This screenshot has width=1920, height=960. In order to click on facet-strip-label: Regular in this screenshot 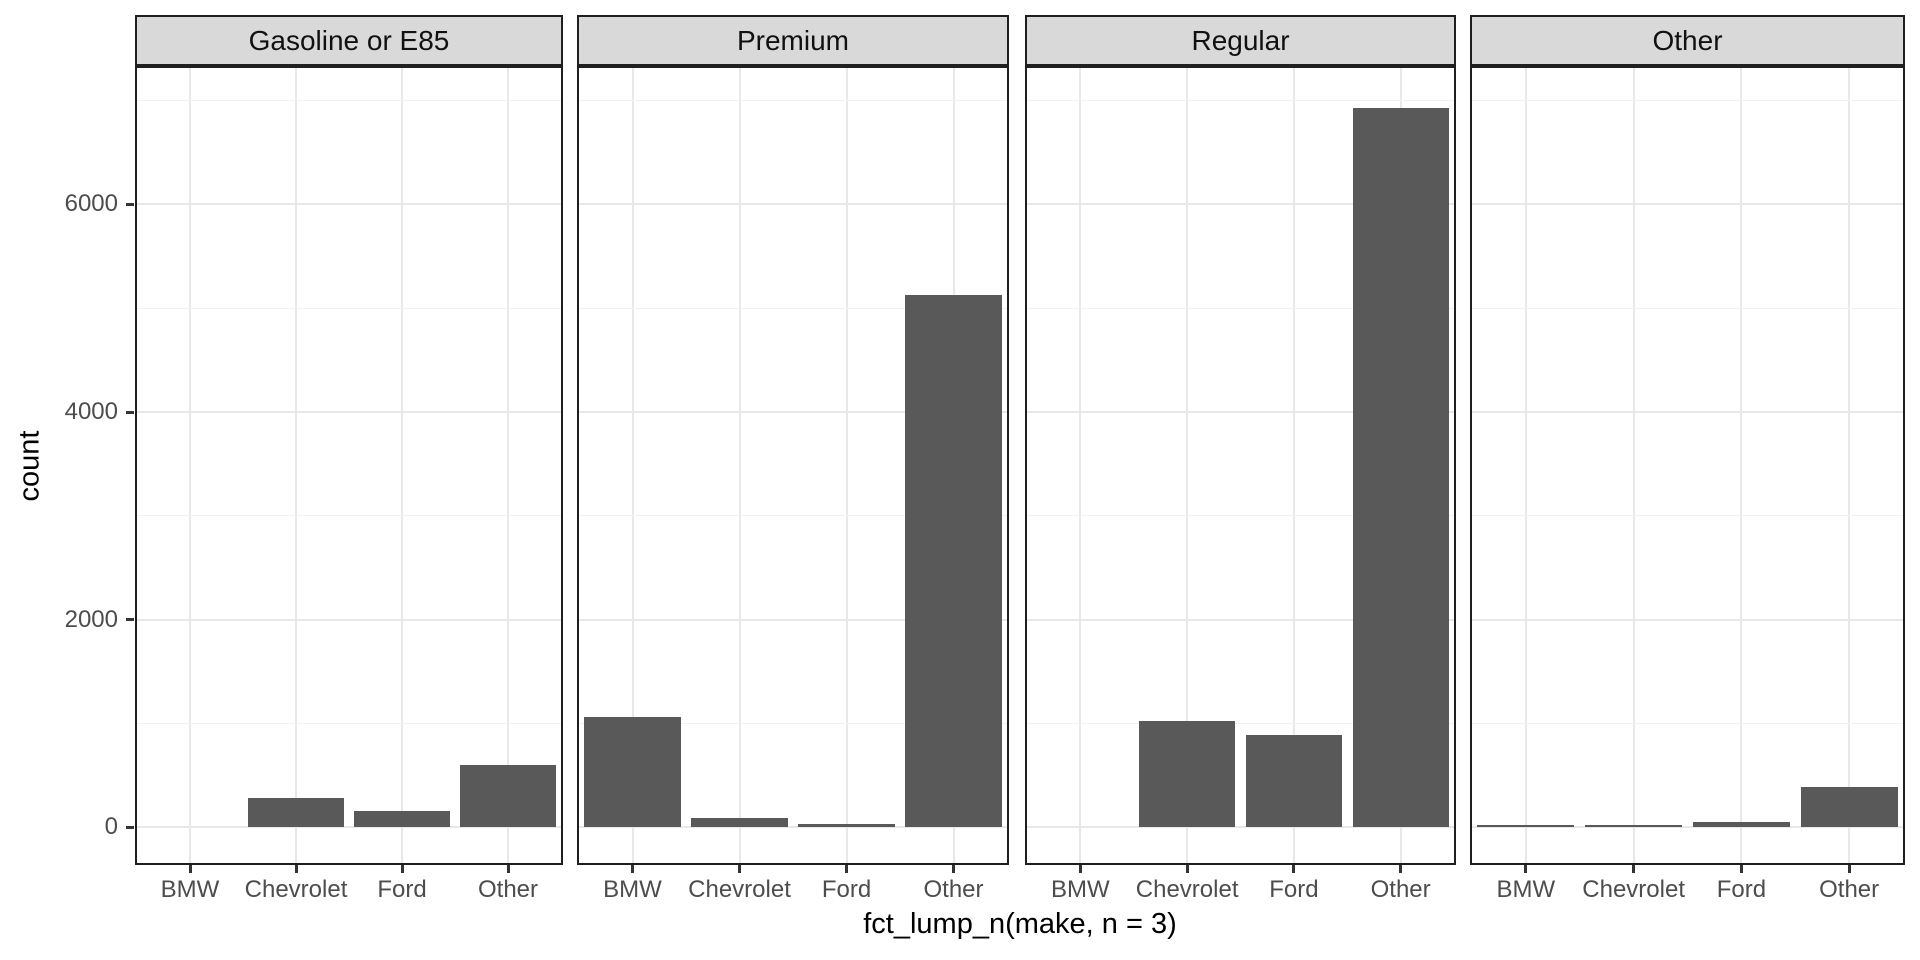, I will do `click(1240, 40)`.